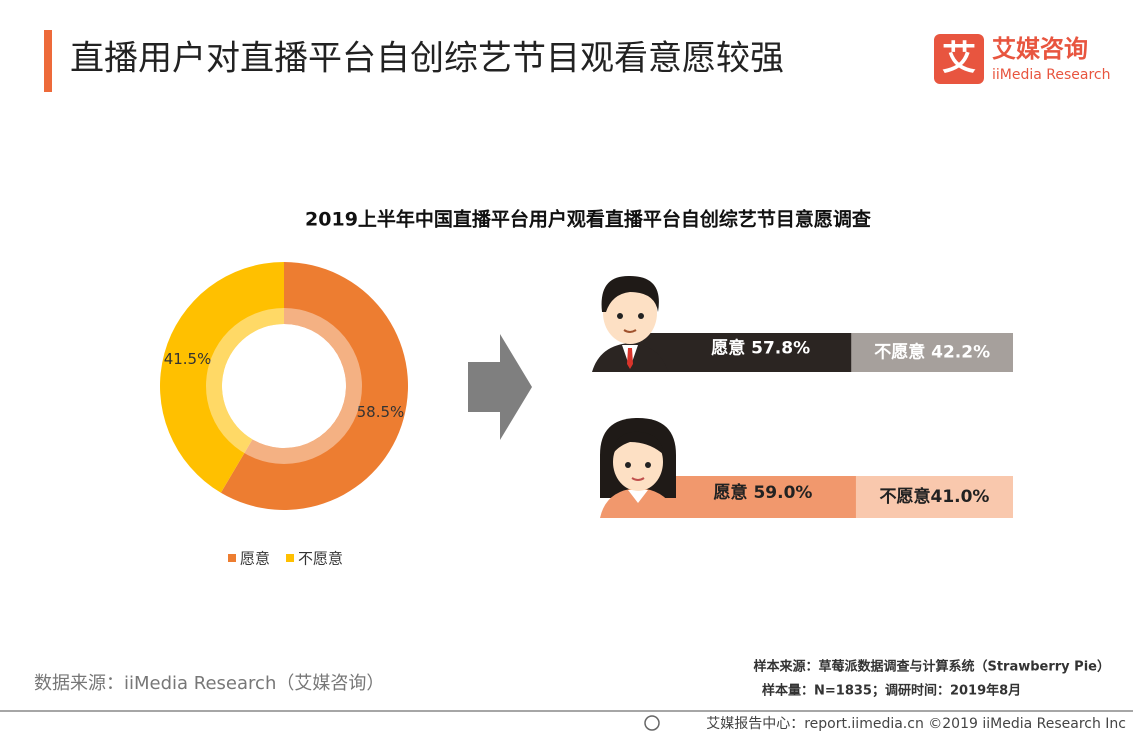 Image resolution: width=1133 pixels, height=737 pixels. I want to click on sample-source: 样本来源：草莓派数据调查与计算系统（Strawberry Pie）, so click(931, 667).